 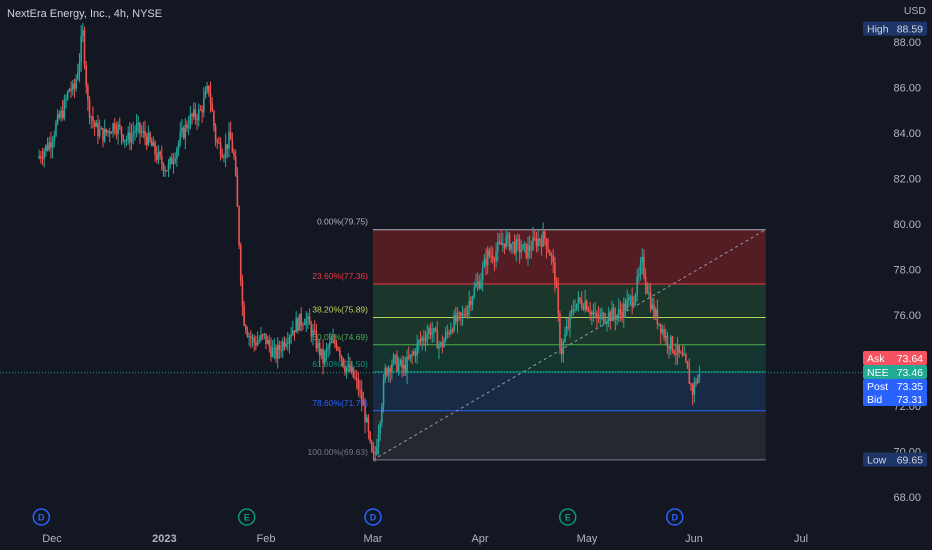 What do you see at coordinates (266, 539) in the screenshot?
I see `x-tick-label: Feb` at bounding box center [266, 539].